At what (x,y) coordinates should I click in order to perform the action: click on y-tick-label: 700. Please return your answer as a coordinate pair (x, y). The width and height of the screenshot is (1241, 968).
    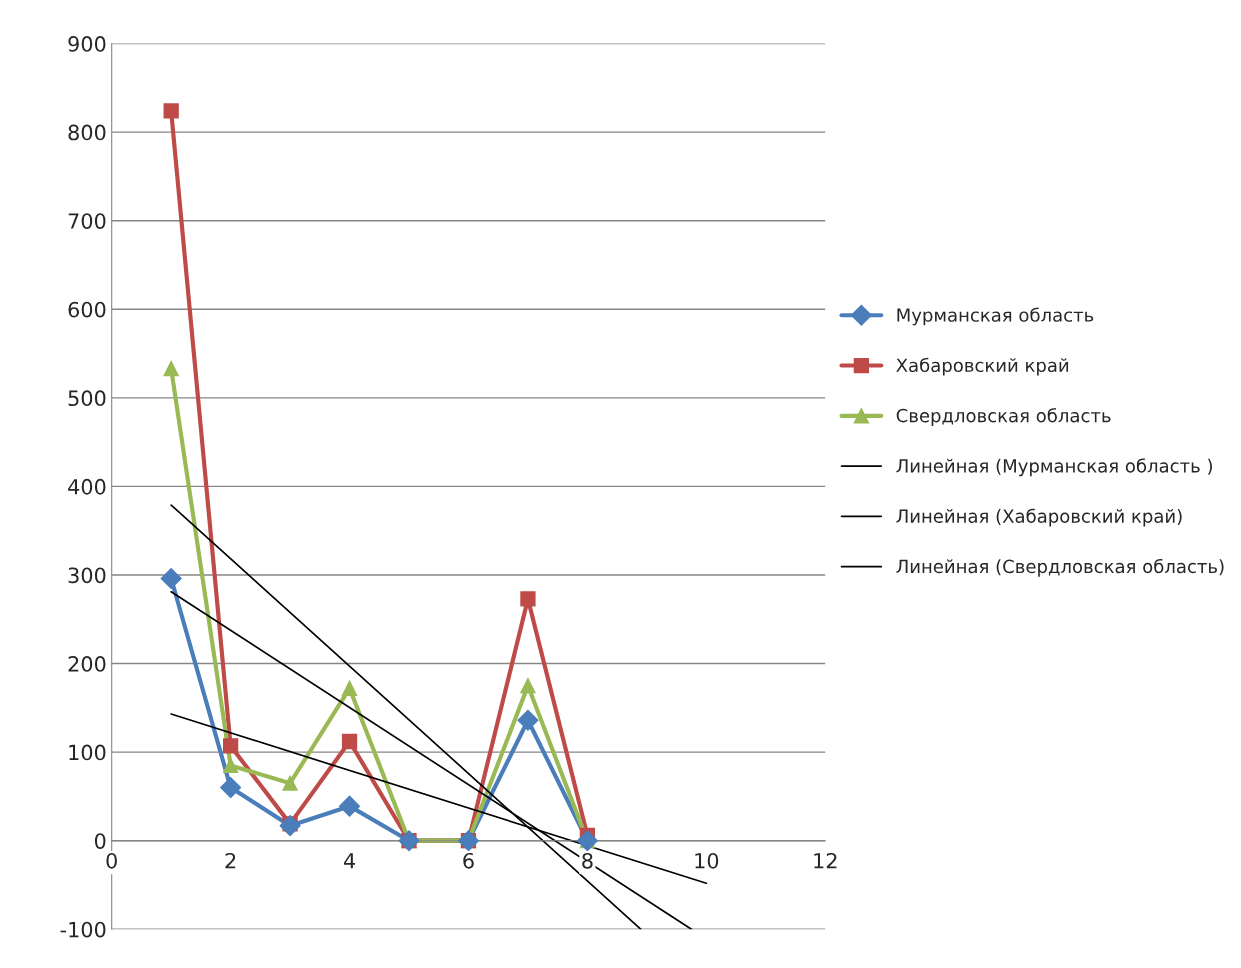
    Looking at the image, I should click on (87, 221).